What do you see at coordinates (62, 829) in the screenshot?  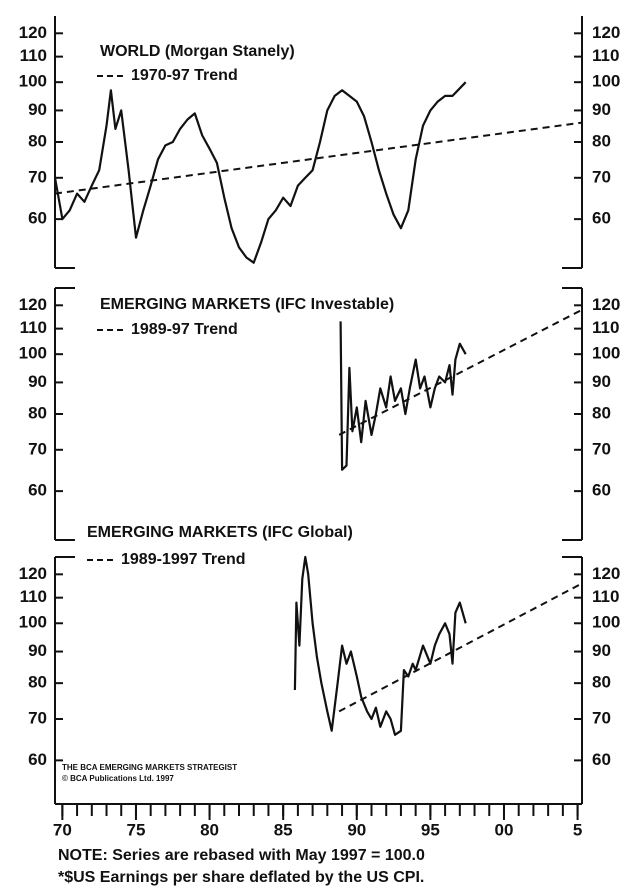 I see `x-tick-label: 70` at bounding box center [62, 829].